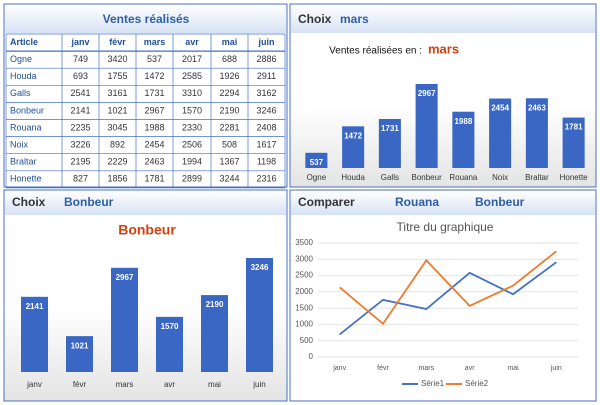 This screenshot has height=405, width=600. I want to click on x-tick-label: mai, so click(513, 368).